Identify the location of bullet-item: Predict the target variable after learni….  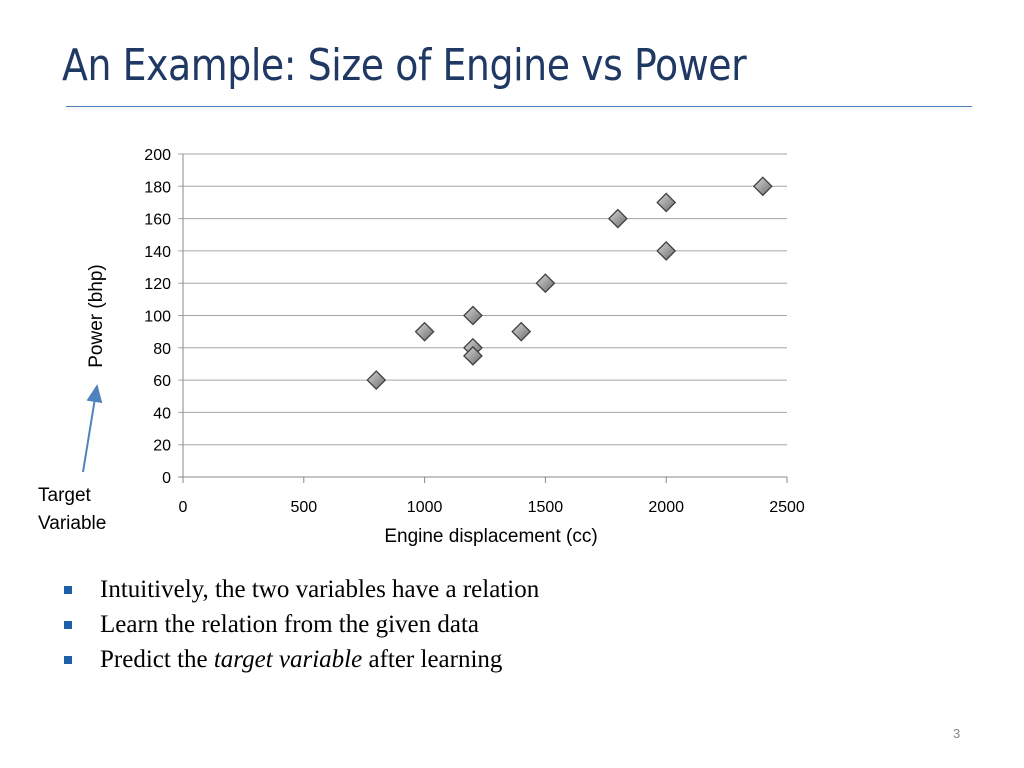
(300, 663).